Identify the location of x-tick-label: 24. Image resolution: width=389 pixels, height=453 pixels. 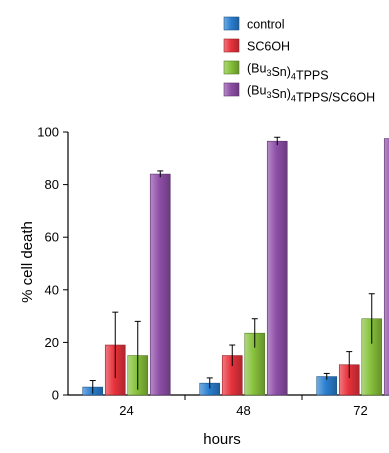
(126, 410).